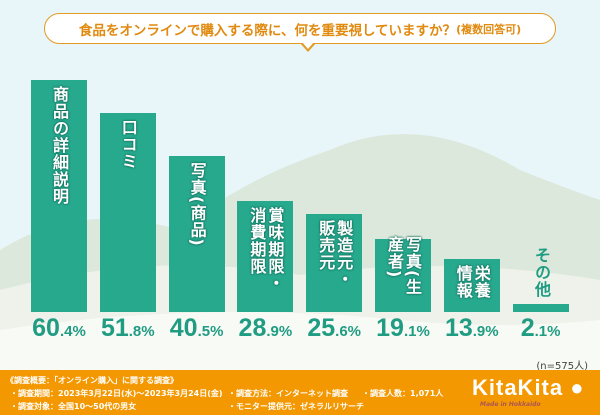 This screenshot has width=600, height=415. What do you see at coordinates (527, 328) in the screenshot?
I see `value-integer: 2` at bounding box center [527, 328].